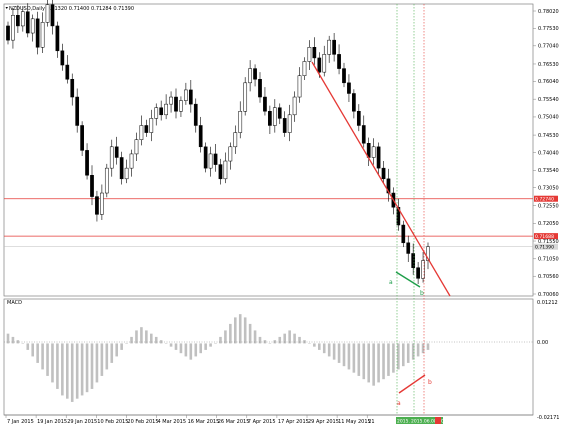 The image size is (571, 435). What do you see at coordinates (112, 422) in the screenshot?
I see `date-tick-label: 10 Feb 2015` at bounding box center [112, 422].